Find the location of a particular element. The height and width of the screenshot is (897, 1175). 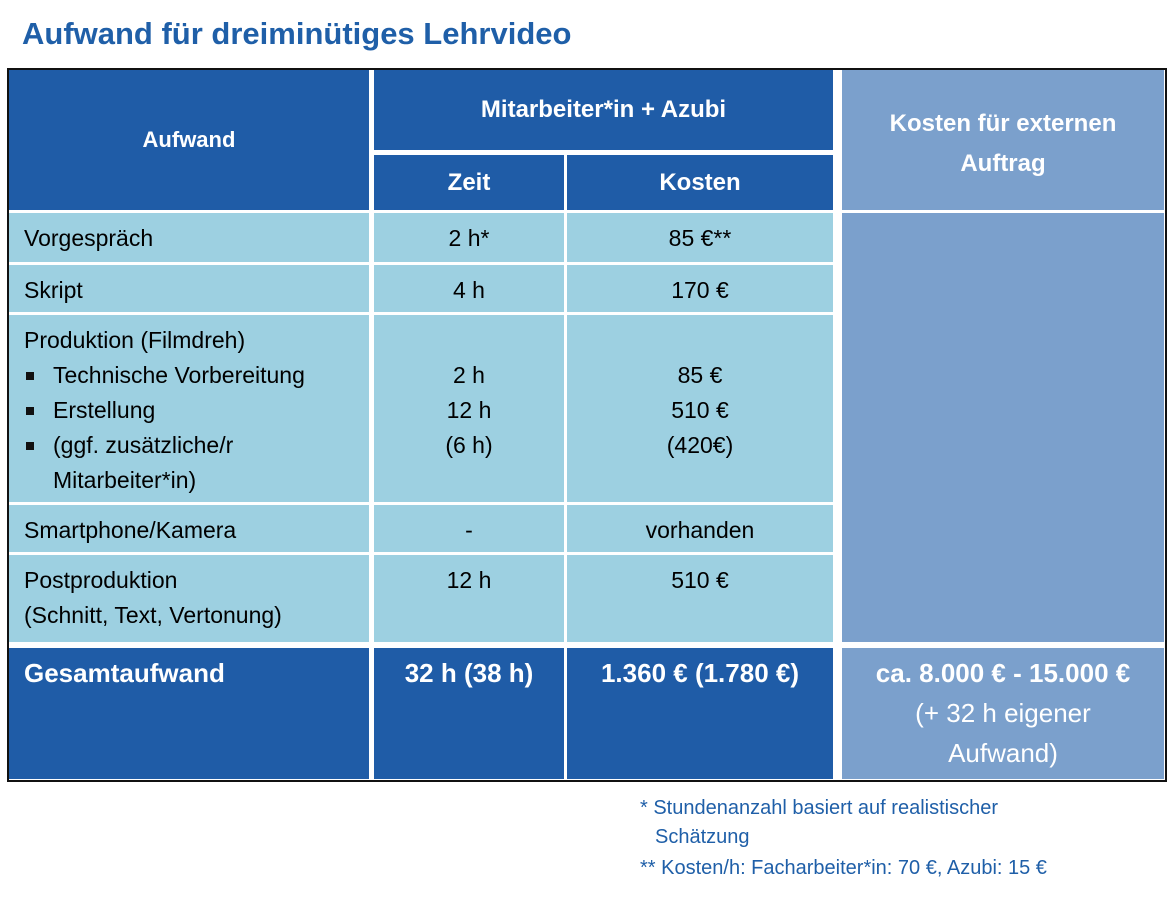

row-kosten: 85 €** is located at coordinates (700, 238).